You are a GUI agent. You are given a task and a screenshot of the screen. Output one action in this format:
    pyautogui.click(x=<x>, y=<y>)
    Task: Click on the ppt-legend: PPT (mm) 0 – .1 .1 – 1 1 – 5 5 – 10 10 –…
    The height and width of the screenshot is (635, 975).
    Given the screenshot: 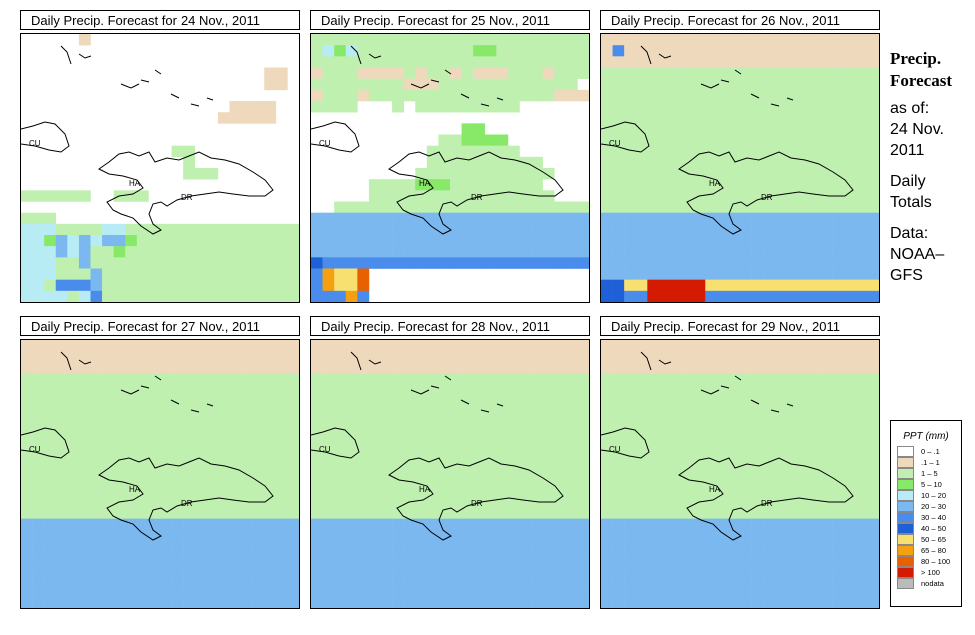 What is the action you would take?
    pyautogui.click(x=926, y=513)
    